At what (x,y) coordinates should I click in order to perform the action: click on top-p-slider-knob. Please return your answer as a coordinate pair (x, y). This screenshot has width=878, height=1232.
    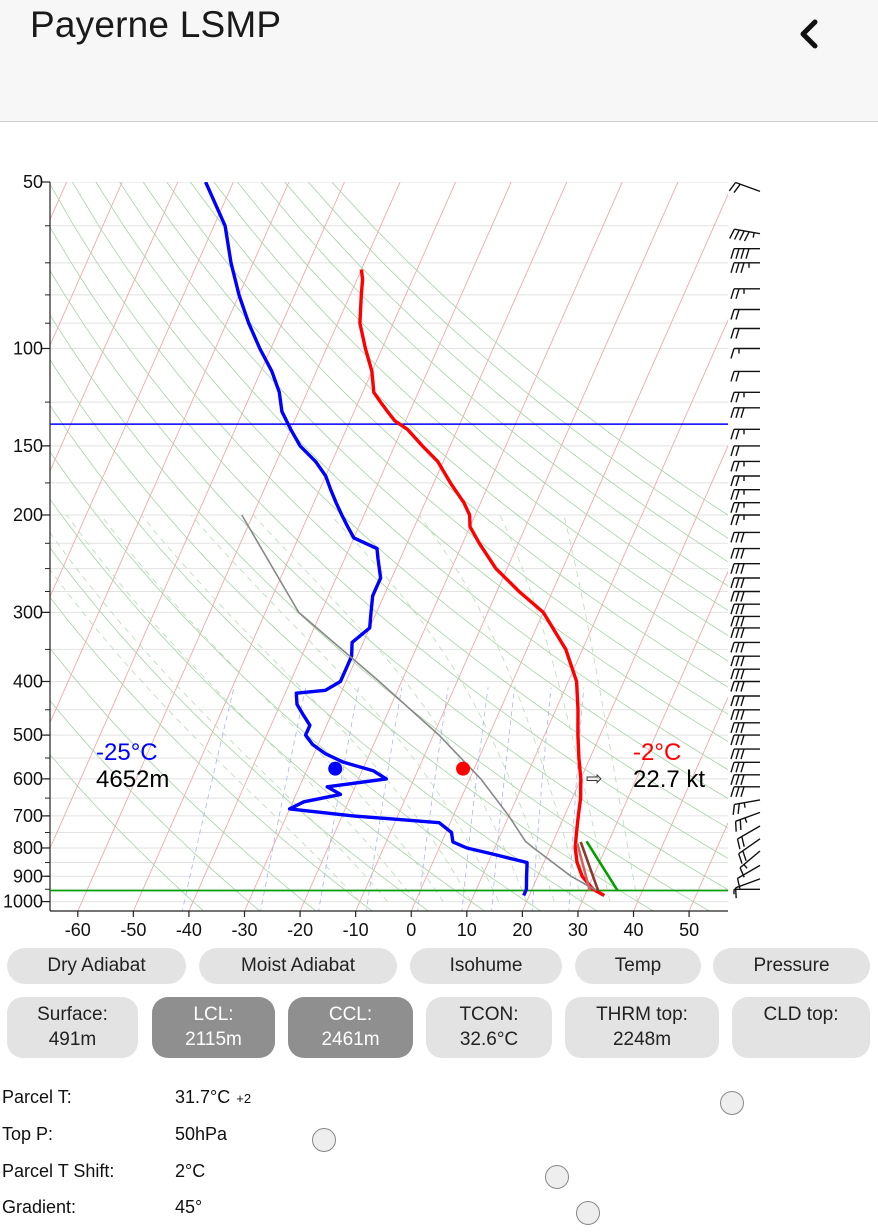
    Looking at the image, I should click on (324, 1140).